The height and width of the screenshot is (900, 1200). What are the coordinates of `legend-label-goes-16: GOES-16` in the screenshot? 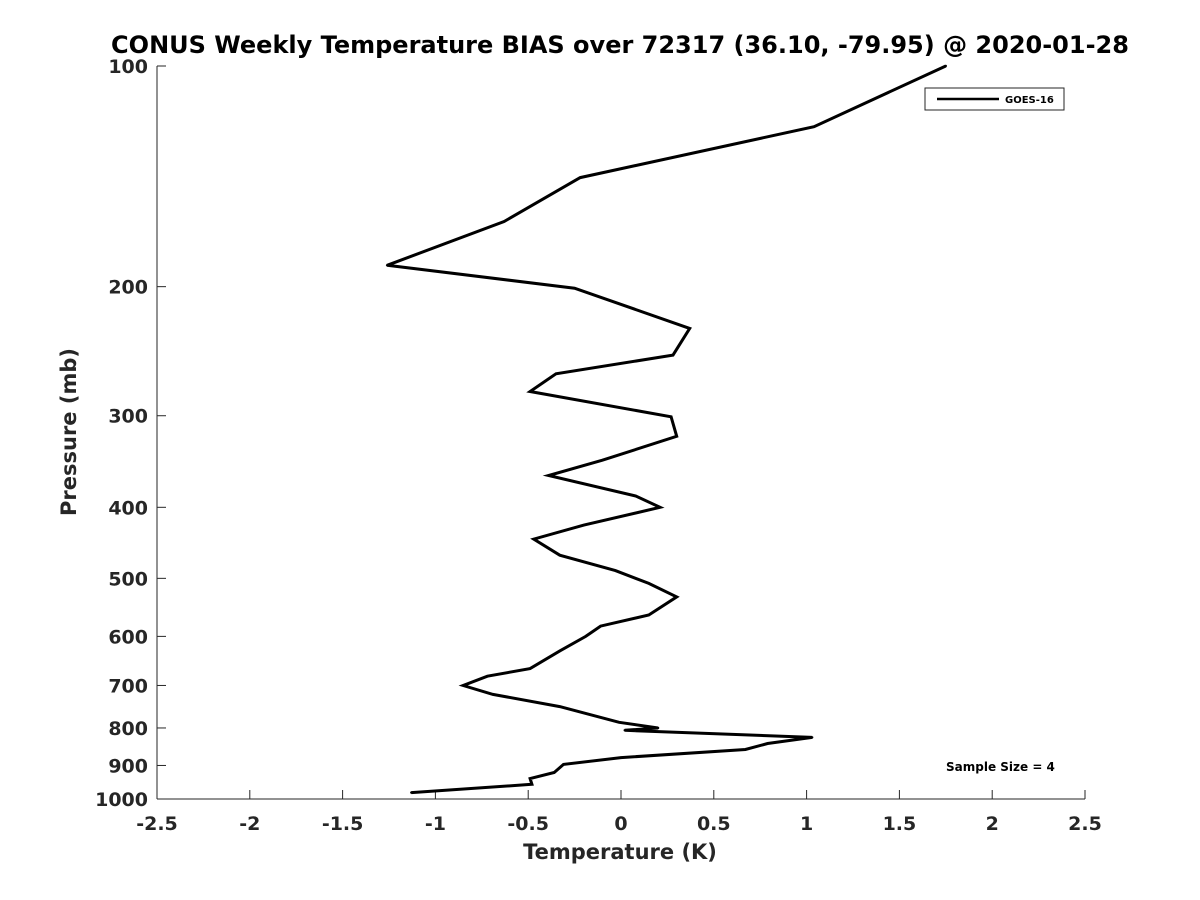 It's located at (1029, 100).